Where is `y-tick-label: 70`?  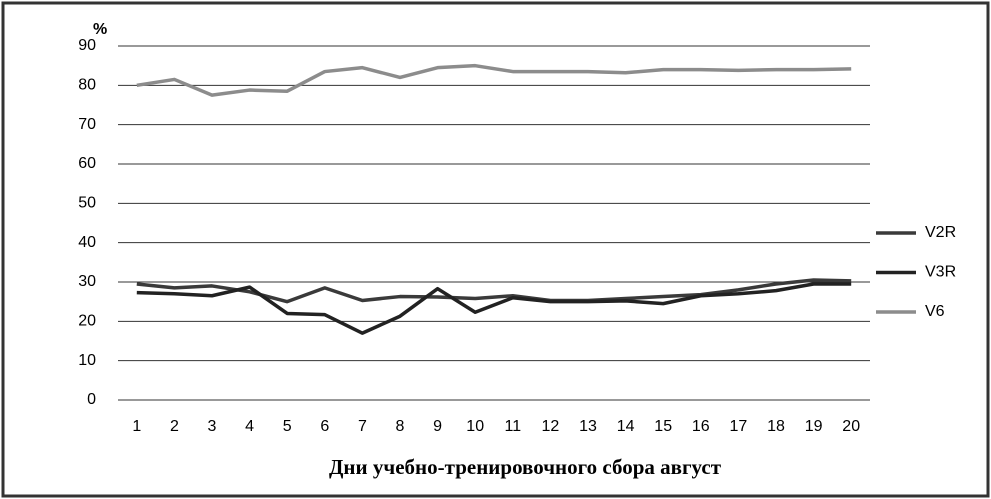 y-tick-label: 70 is located at coordinates (87, 124).